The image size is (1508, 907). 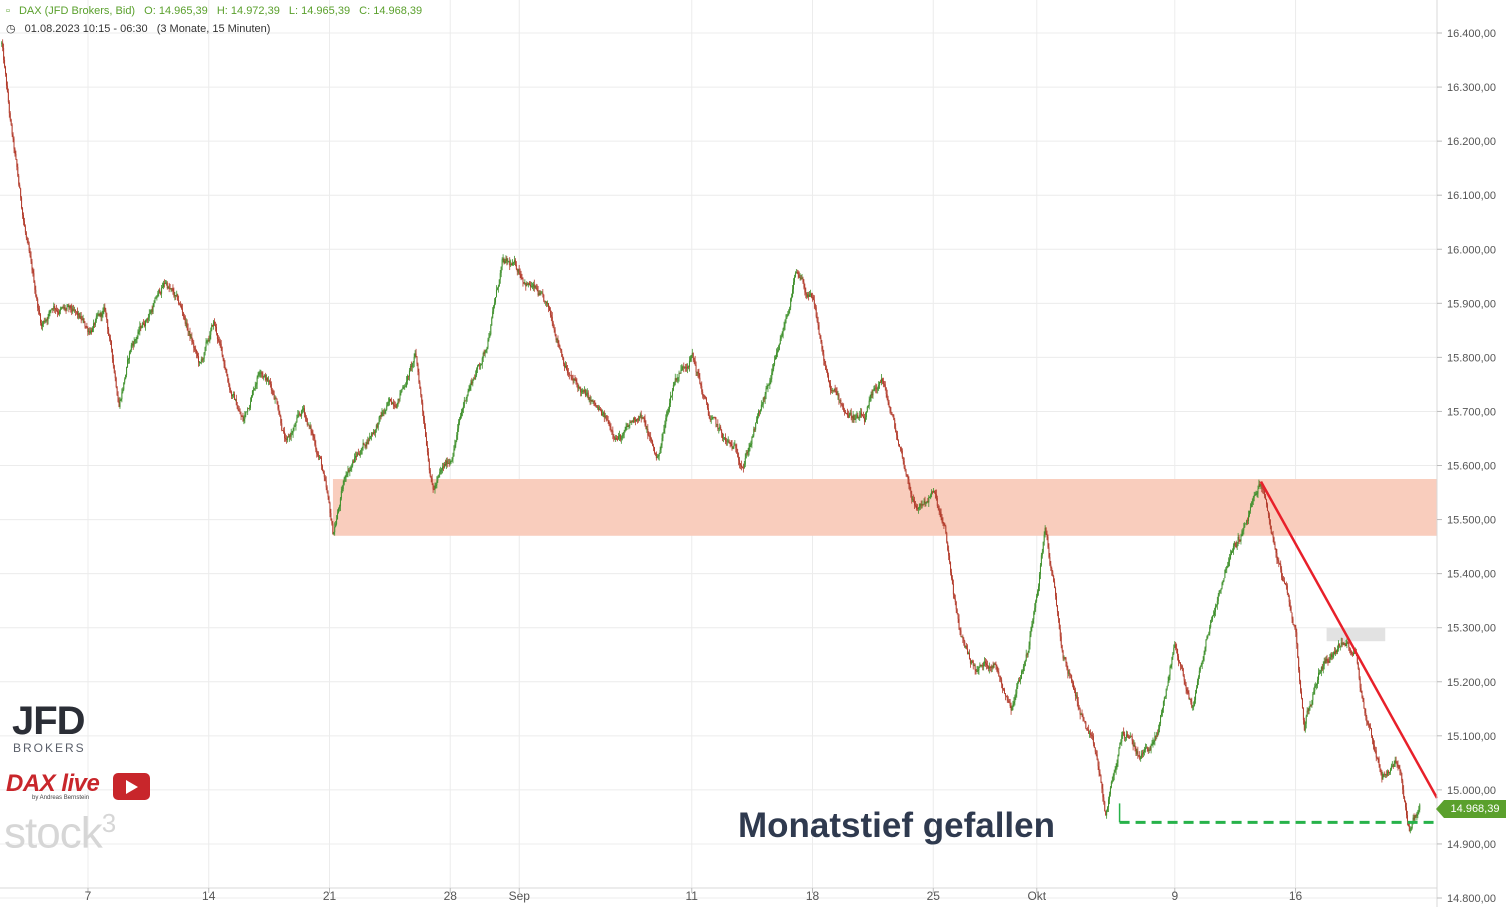 What do you see at coordinates (86, 29) in the screenshot?
I see `date-range: 01.08.2023 10:15 - 06:30` at bounding box center [86, 29].